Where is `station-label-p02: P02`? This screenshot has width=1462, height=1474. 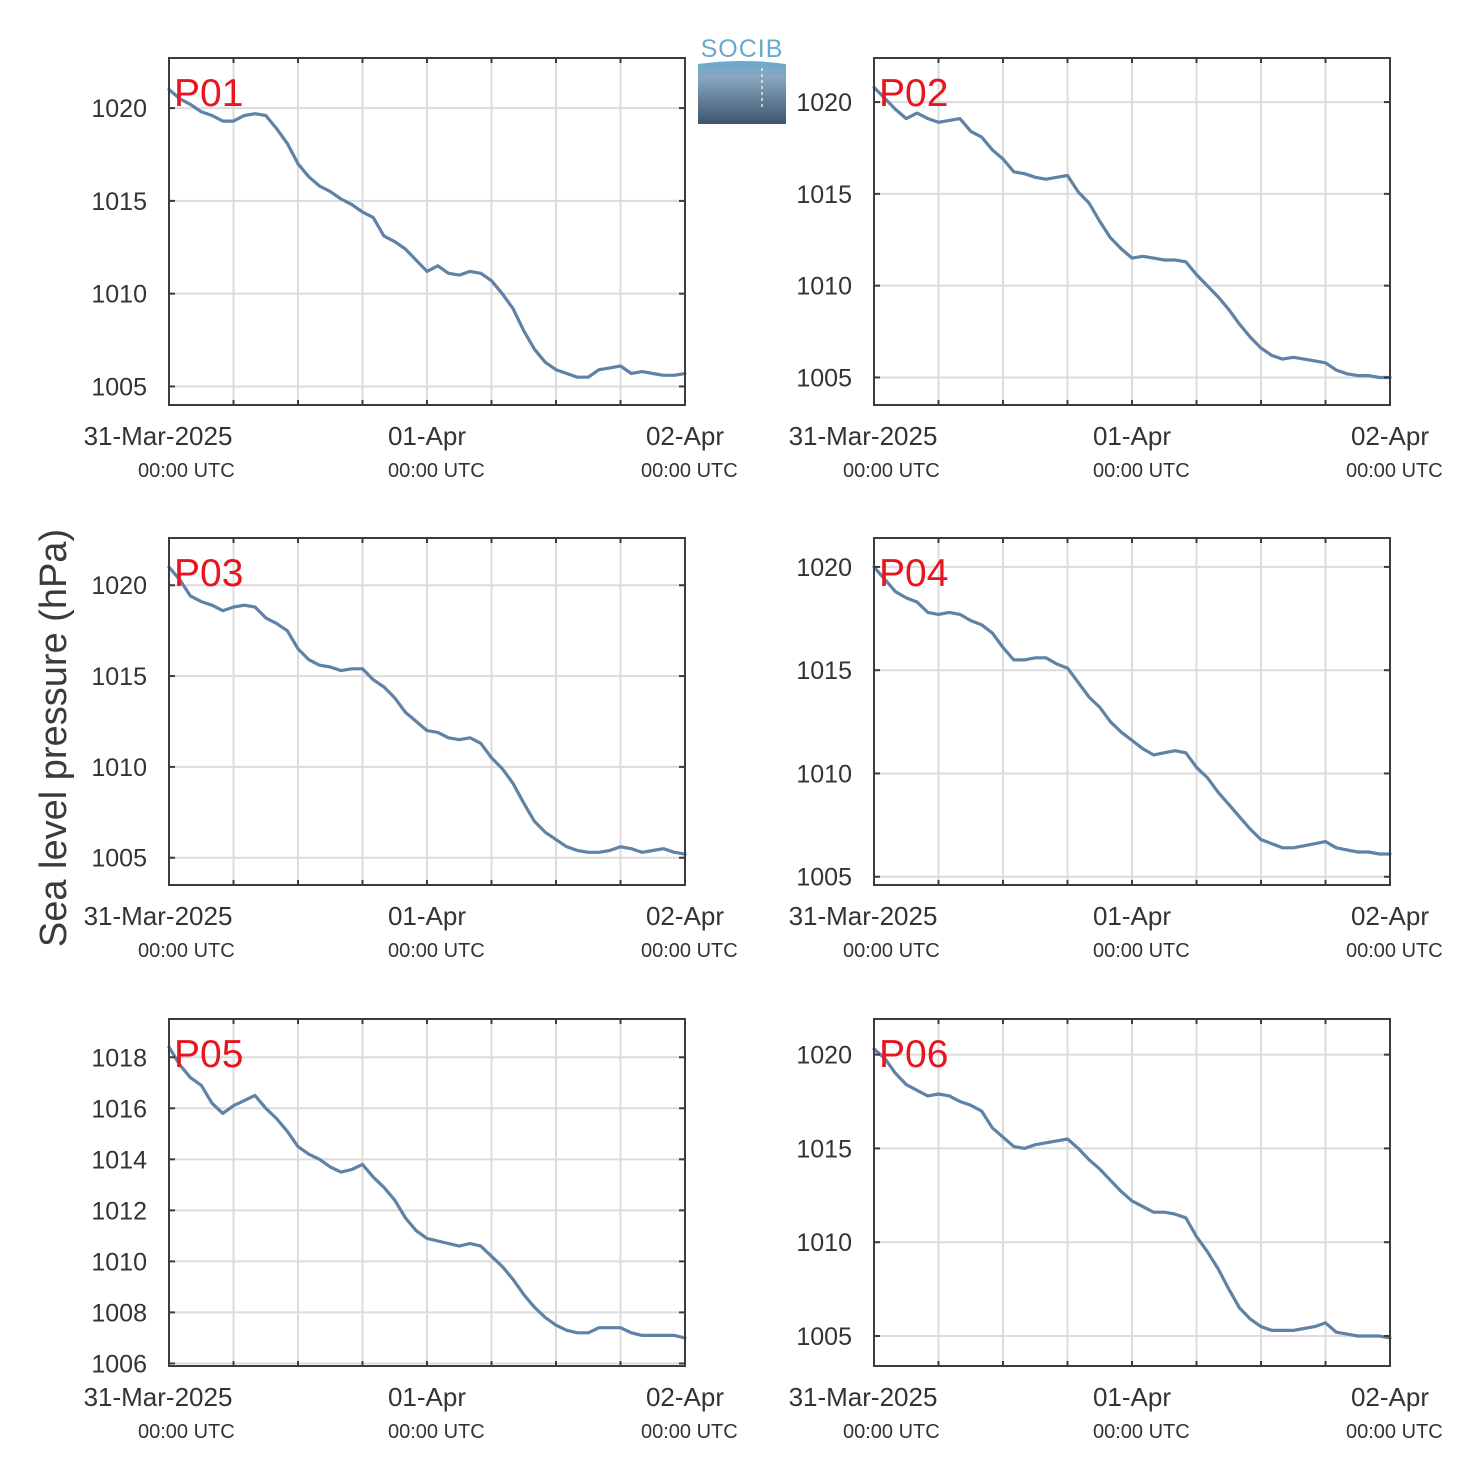 station-label-p02: P02 is located at coordinates (913, 93).